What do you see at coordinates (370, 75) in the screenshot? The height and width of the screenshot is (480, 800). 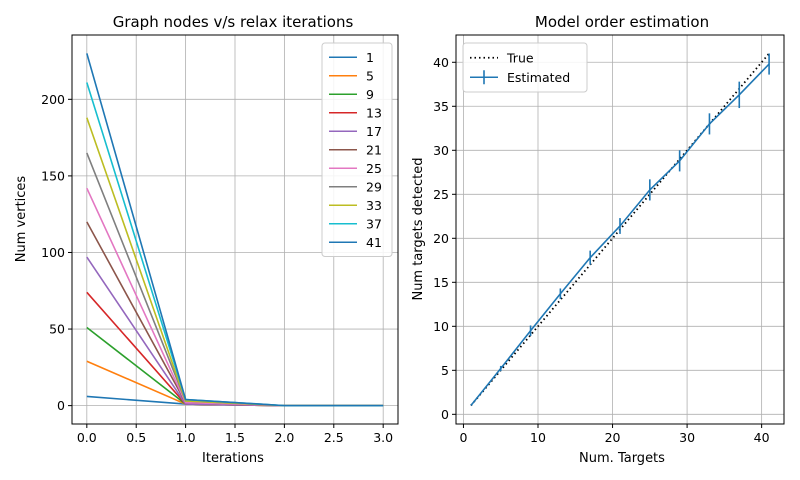 I see `legend-label: 5` at bounding box center [370, 75].